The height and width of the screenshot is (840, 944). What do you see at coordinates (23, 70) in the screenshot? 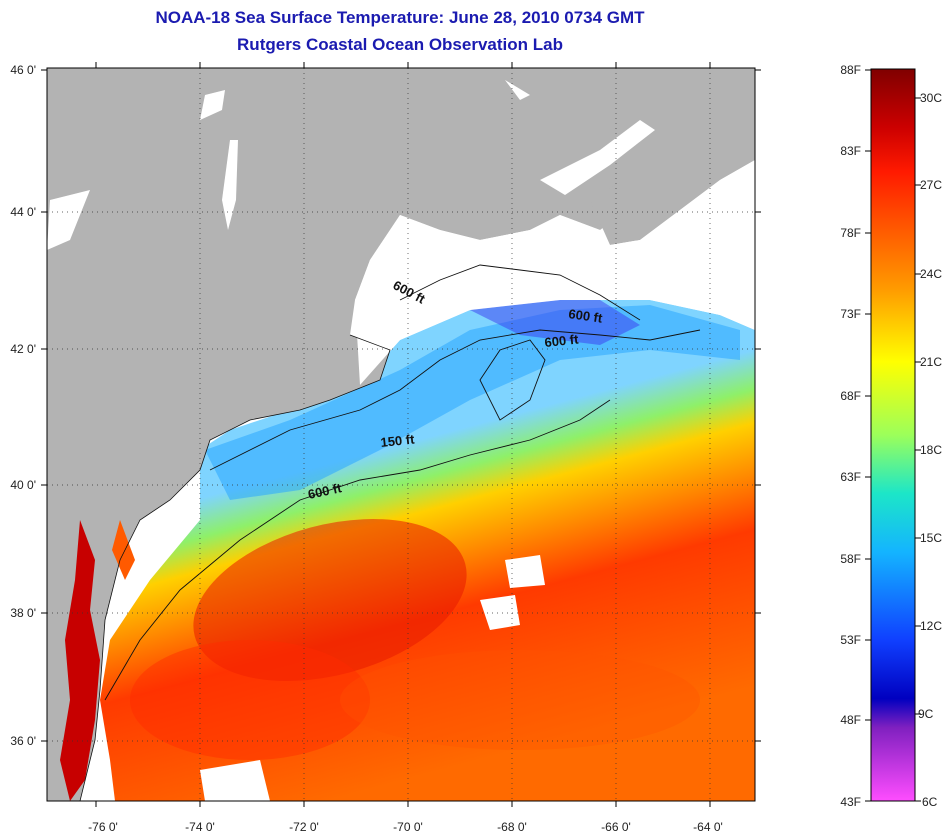
I see `lat-tick-label: 46 0'` at bounding box center [23, 70].